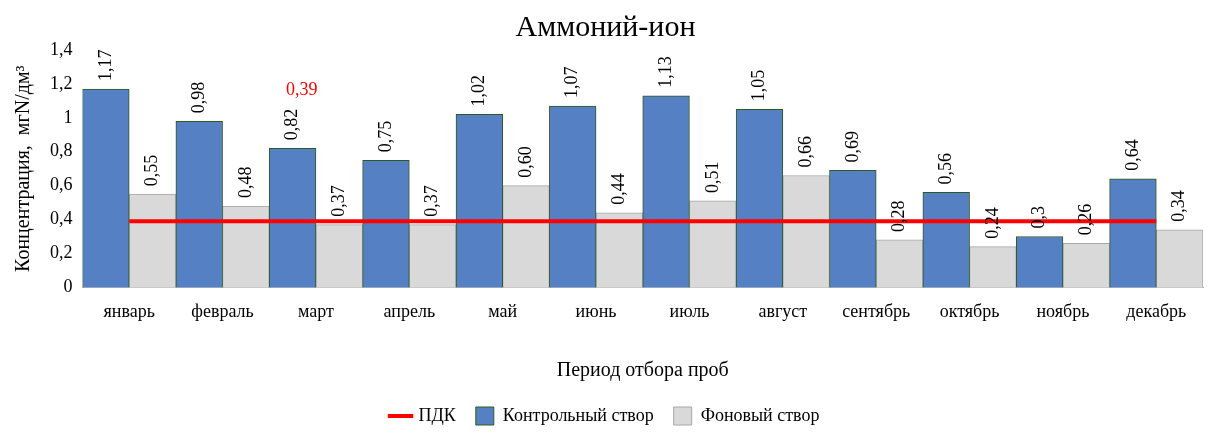  What do you see at coordinates (384, 136) in the screenshot?
I see `data-label: 0,75` at bounding box center [384, 136].